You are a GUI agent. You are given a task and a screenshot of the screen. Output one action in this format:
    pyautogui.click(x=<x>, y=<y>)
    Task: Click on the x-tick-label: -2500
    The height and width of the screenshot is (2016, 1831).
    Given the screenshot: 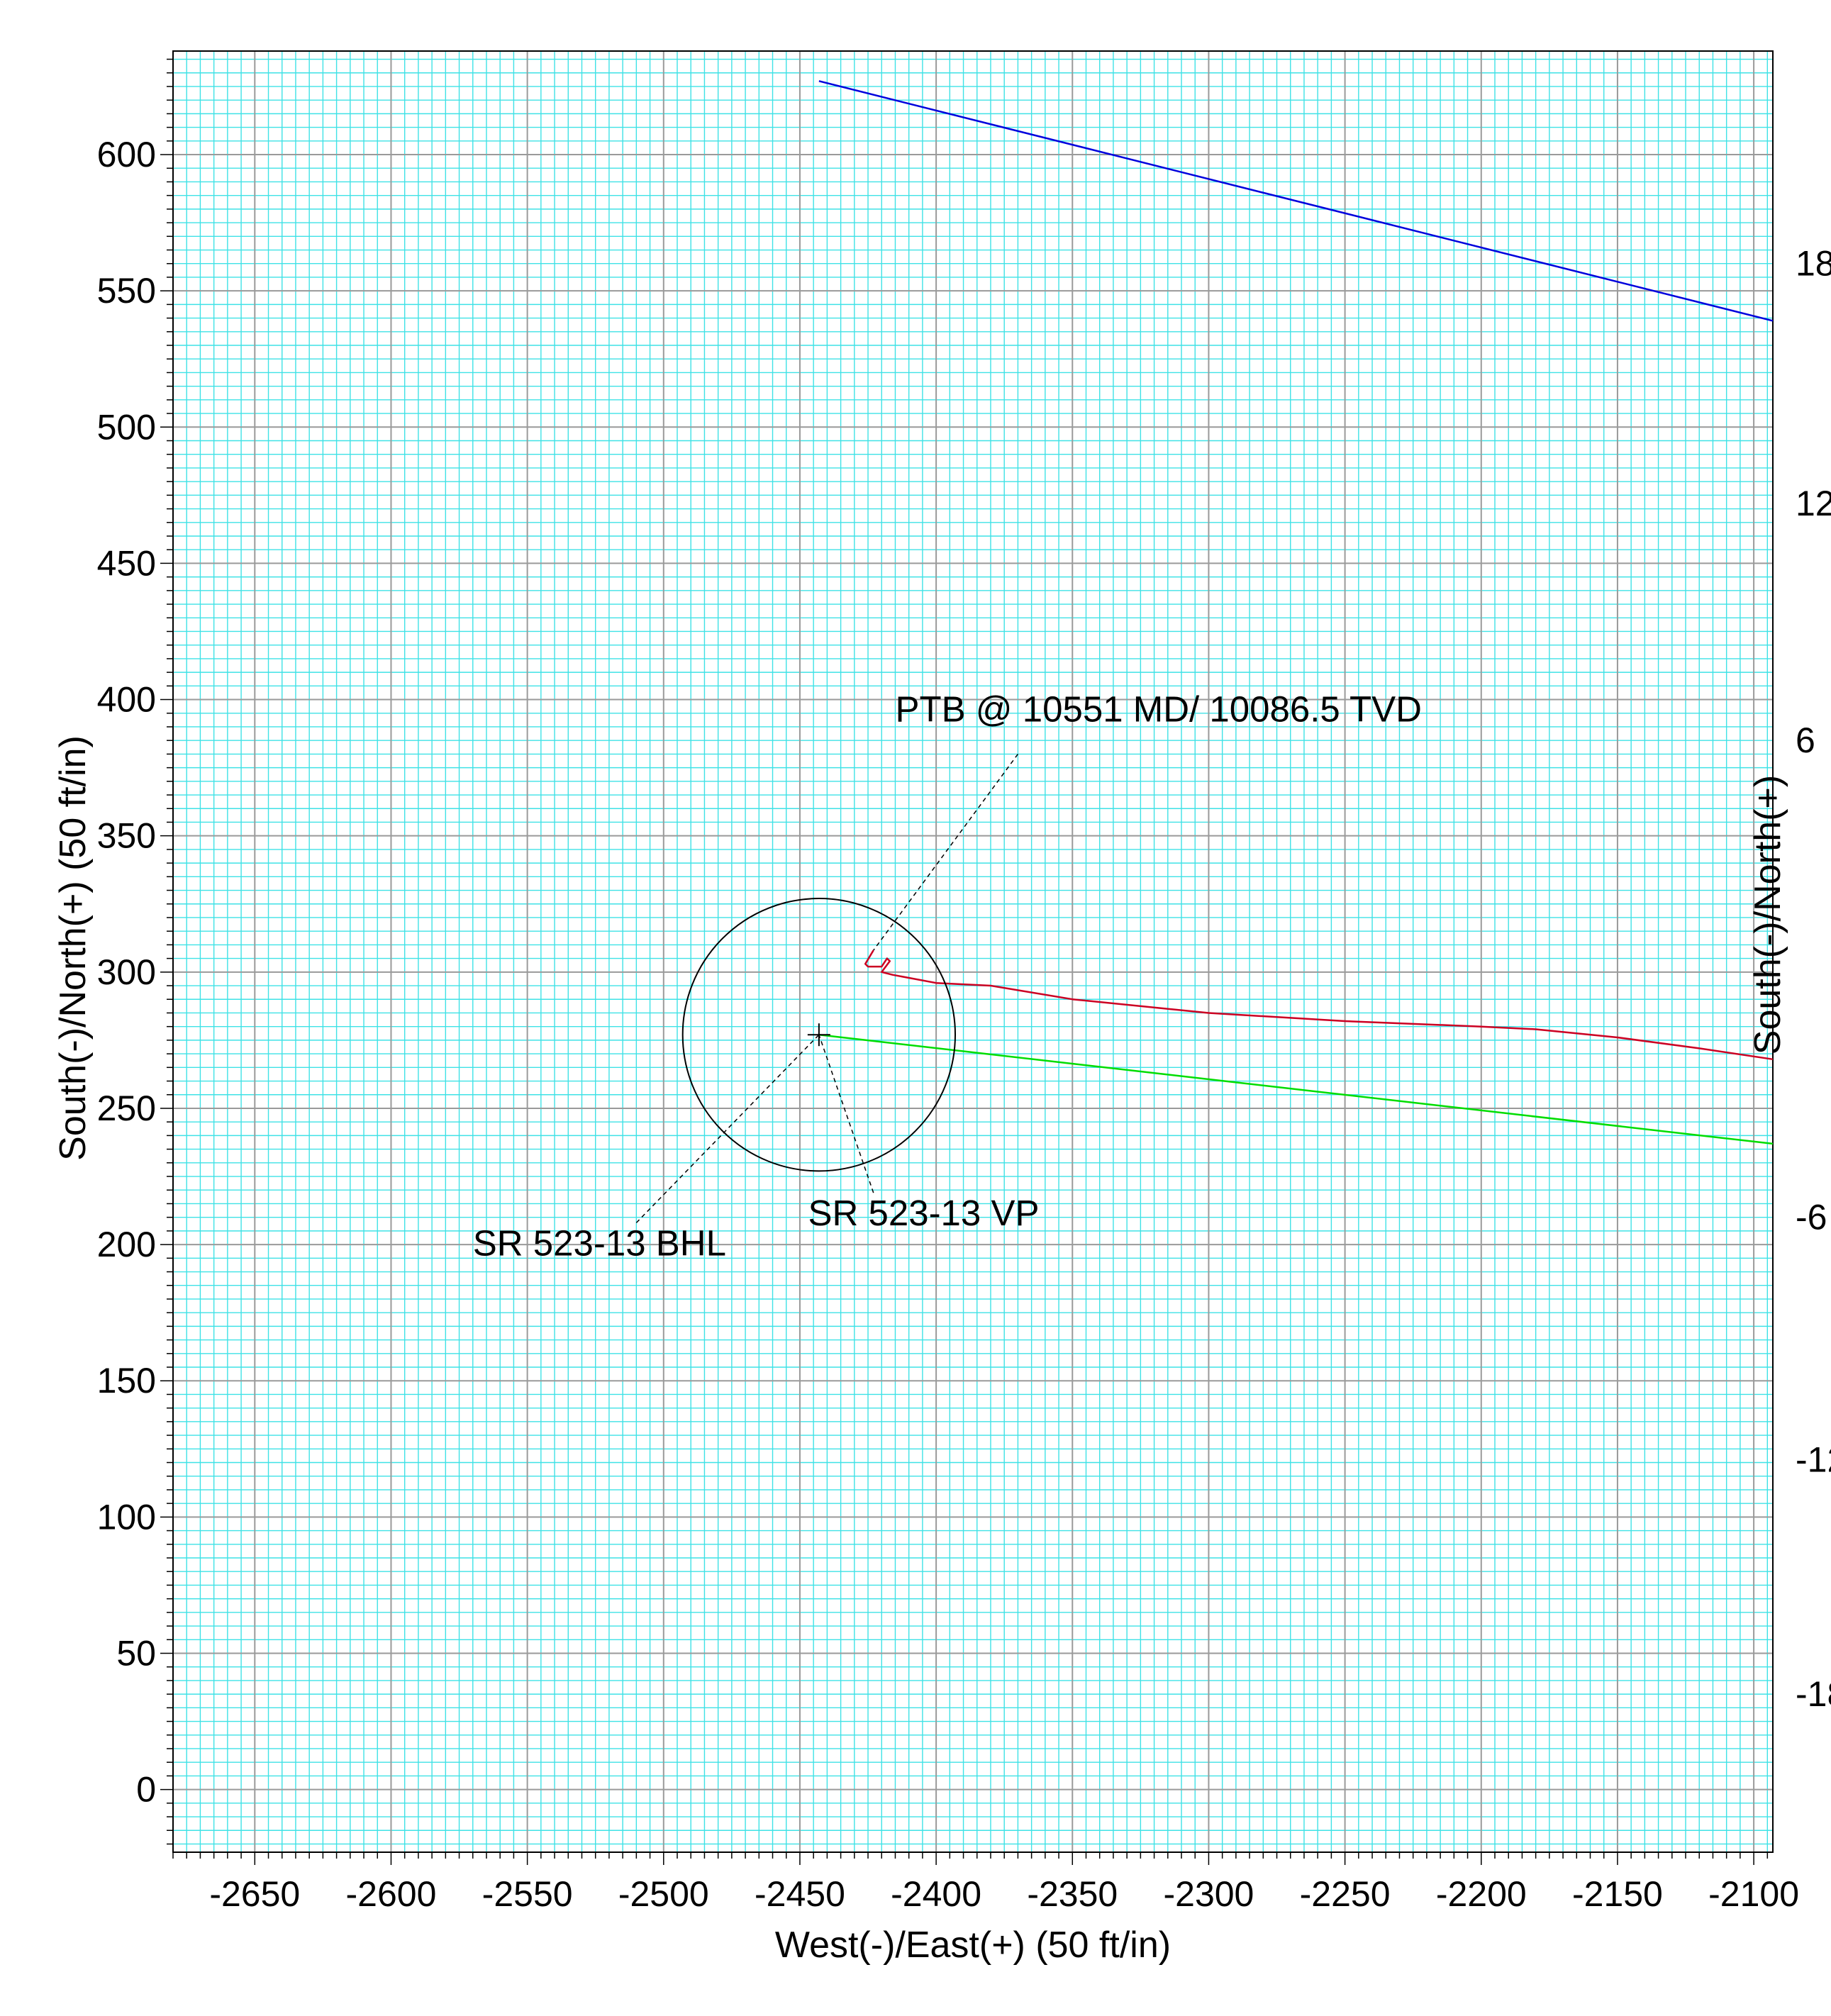 What is the action you would take?
    pyautogui.click(x=663, y=1894)
    